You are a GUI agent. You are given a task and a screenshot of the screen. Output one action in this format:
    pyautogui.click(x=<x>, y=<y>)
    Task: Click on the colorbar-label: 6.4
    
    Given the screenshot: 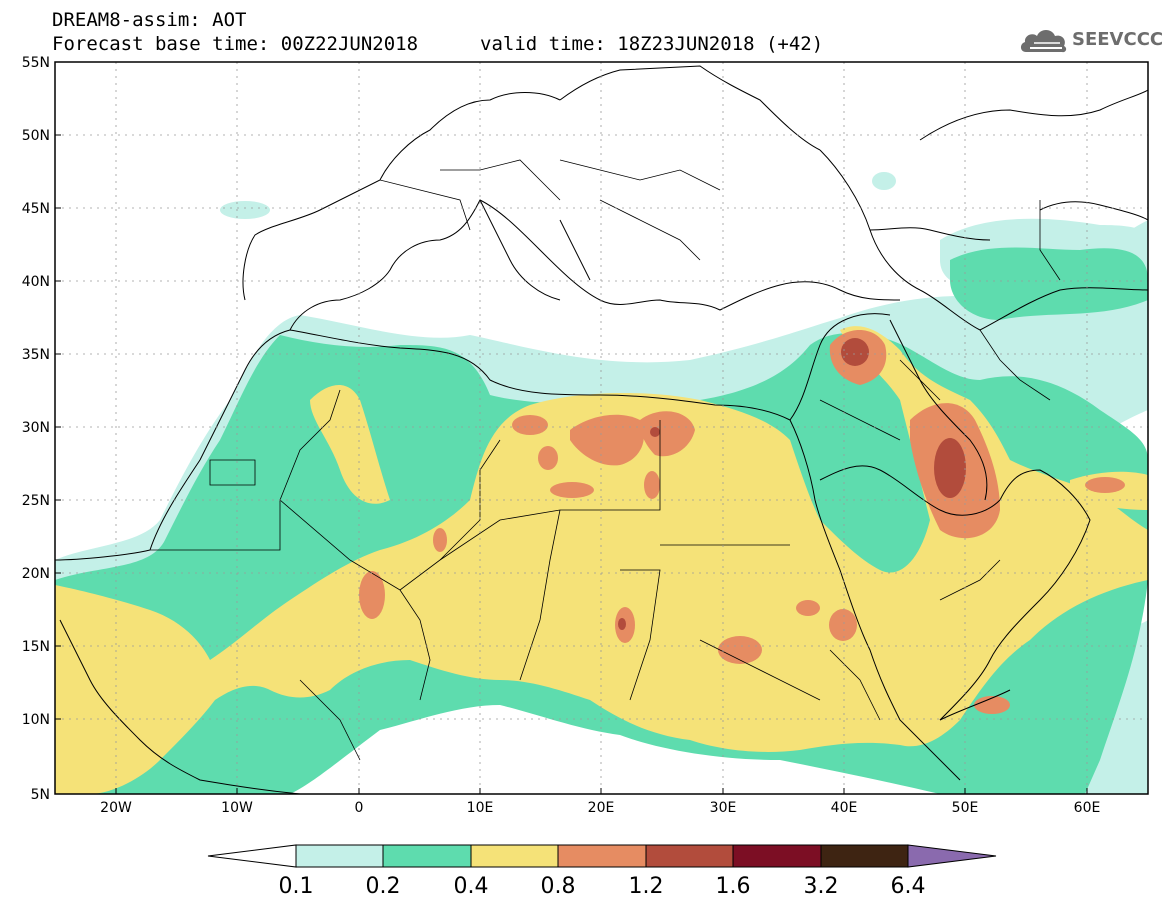 What is the action you would take?
    pyautogui.click(x=908, y=886)
    